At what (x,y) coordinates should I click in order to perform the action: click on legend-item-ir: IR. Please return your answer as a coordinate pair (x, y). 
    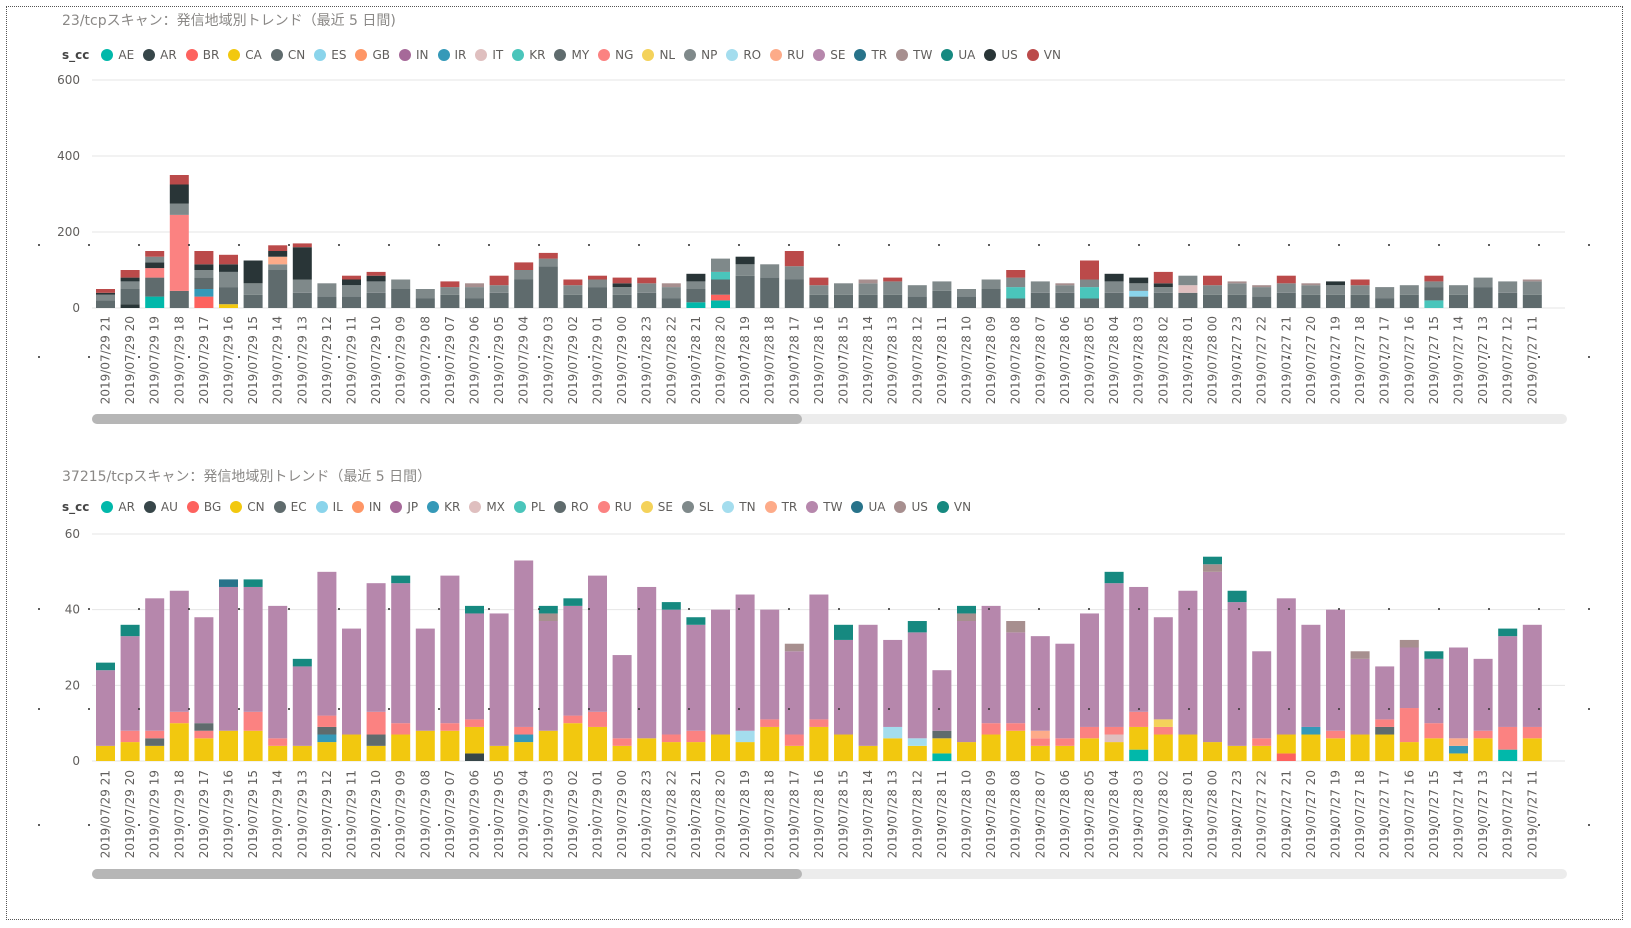
    Looking at the image, I should click on (451, 55).